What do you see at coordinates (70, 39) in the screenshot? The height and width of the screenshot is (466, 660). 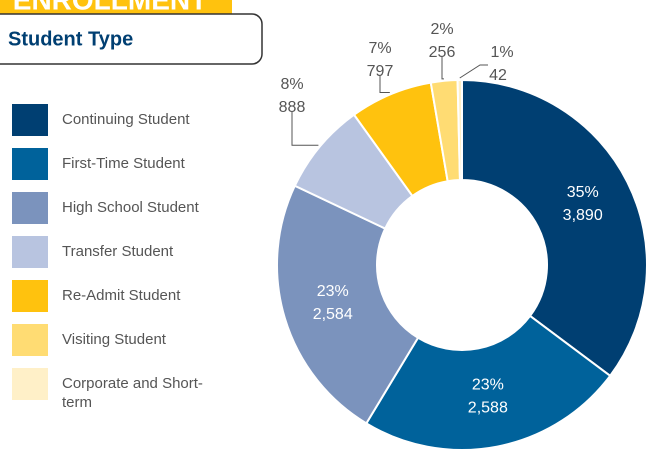 I see `chart-subtitle: Student Type` at bounding box center [70, 39].